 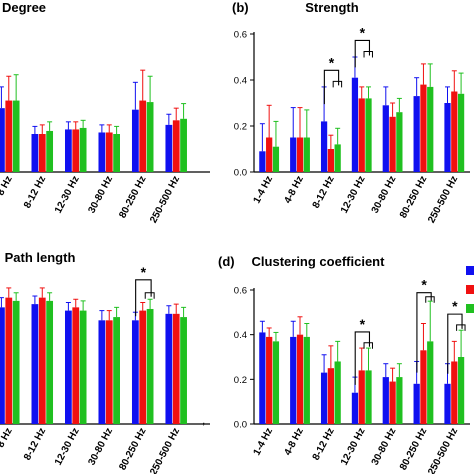 What do you see at coordinates (455, 343) in the screenshot?
I see `significance-bracket` at bounding box center [455, 343].